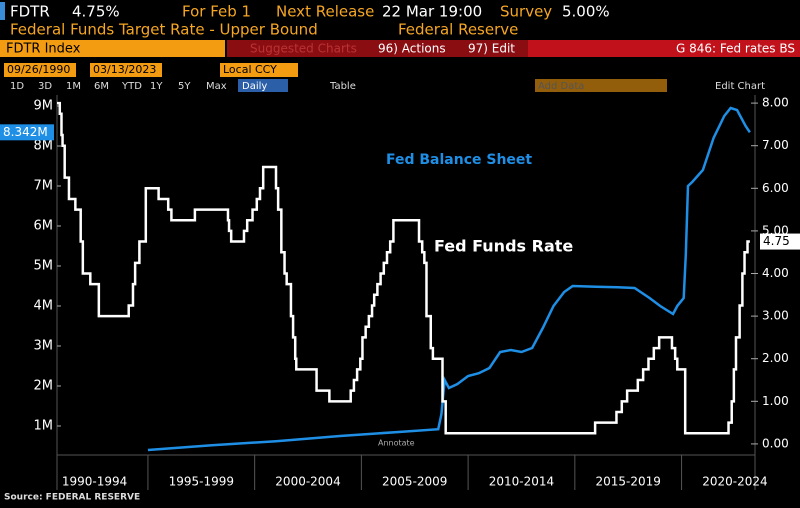  What do you see at coordinates (45, 86) in the screenshot?
I see `period-button: 3D` at bounding box center [45, 86].